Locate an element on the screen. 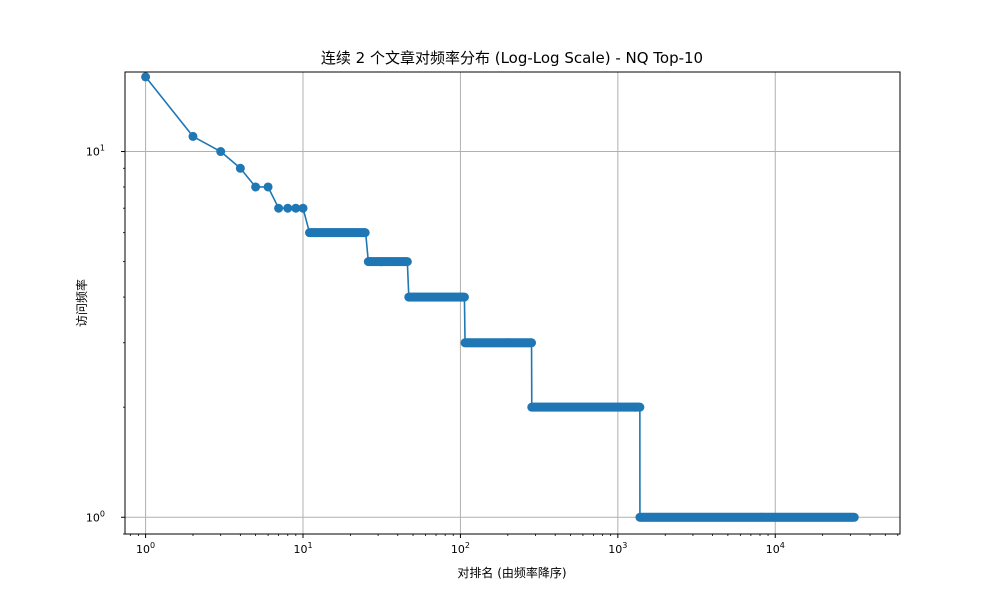 The image size is (1000, 600). x-tick-label: 10² is located at coordinates (460, 548).